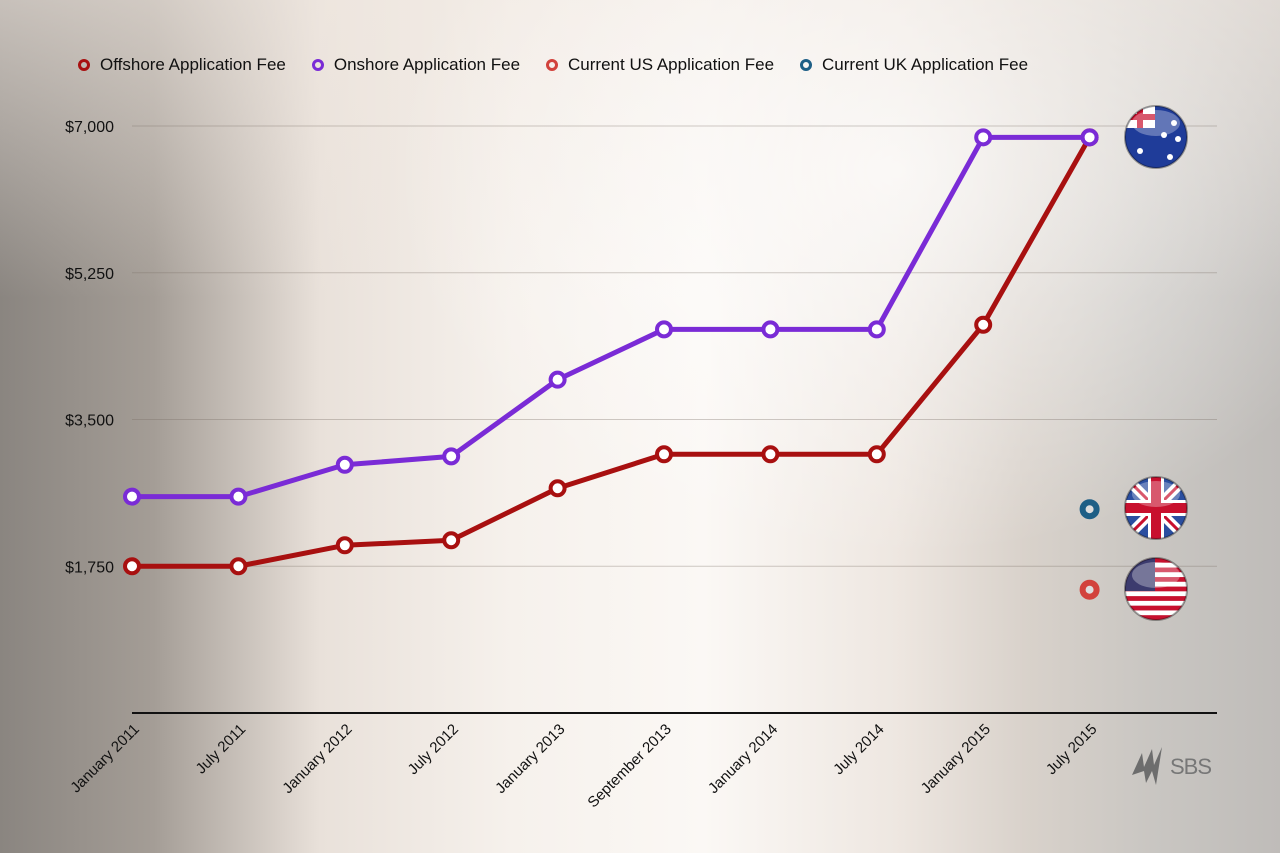 This screenshot has height=853, width=1280. I want to click on legend-label: Current UK Application Fee, so click(925, 64).